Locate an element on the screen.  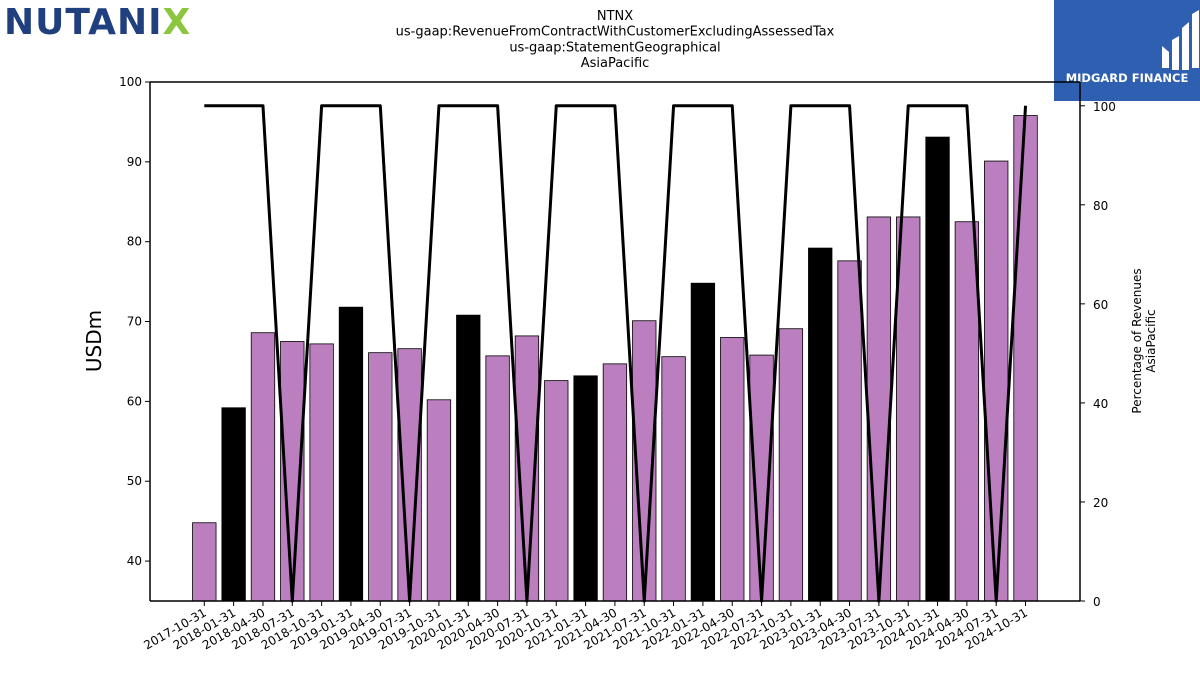
y2-axis-label-line2: AsiaPacific is located at coordinates (1151, 340).